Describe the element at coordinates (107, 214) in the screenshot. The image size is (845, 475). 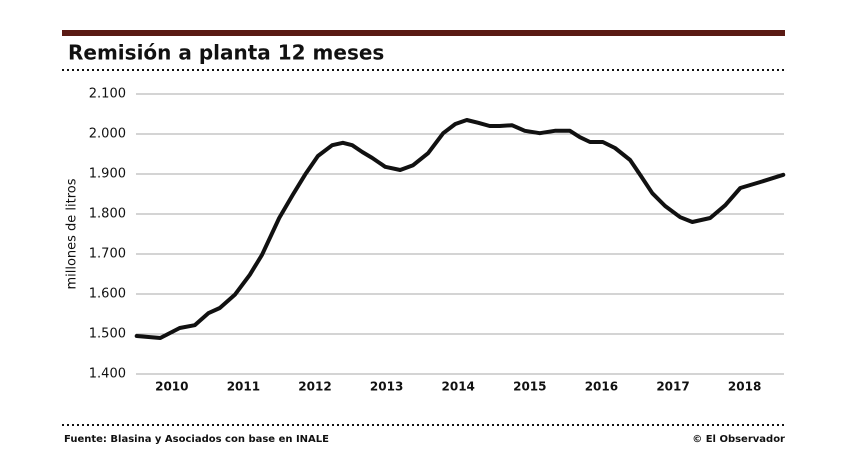
I see `y-tick-label: 1.800` at that location.